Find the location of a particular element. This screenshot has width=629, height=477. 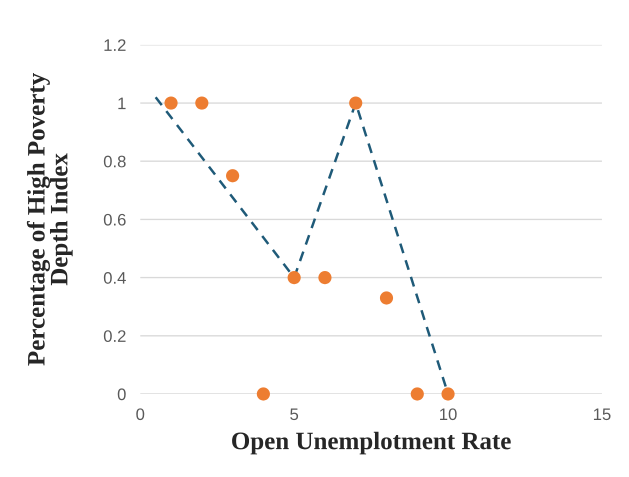

y-tick-label: 1 is located at coordinates (122, 104).